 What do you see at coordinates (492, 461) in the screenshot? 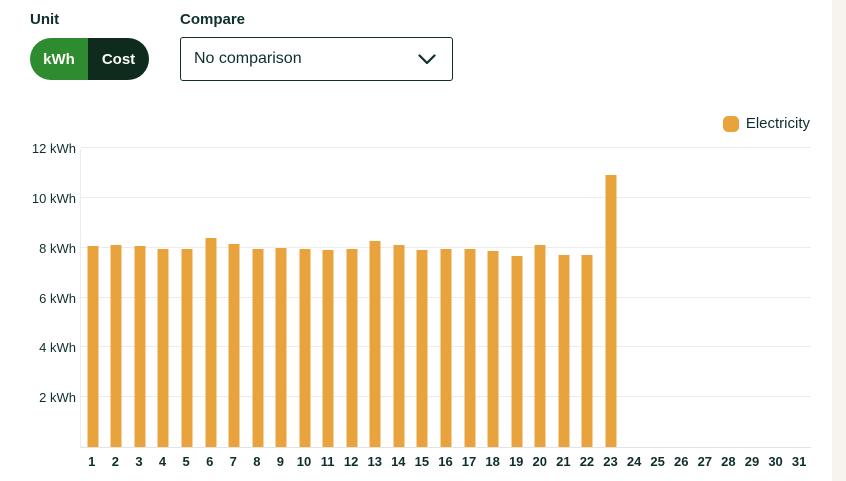
I see `x-axis-tick-label: 18` at bounding box center [492, 461].